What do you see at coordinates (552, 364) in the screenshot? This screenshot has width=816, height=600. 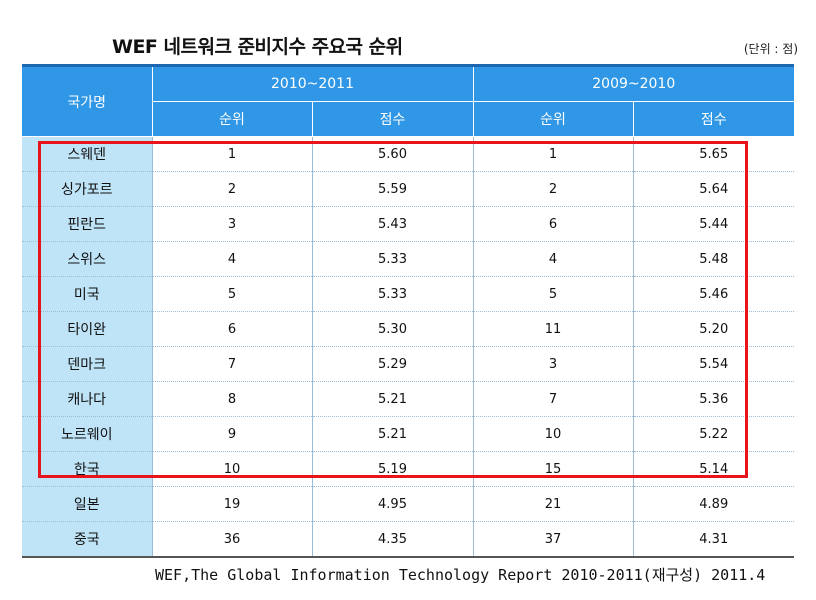 I see `rank-2009-2010-cell: 3` at bounding box center [552, 364].